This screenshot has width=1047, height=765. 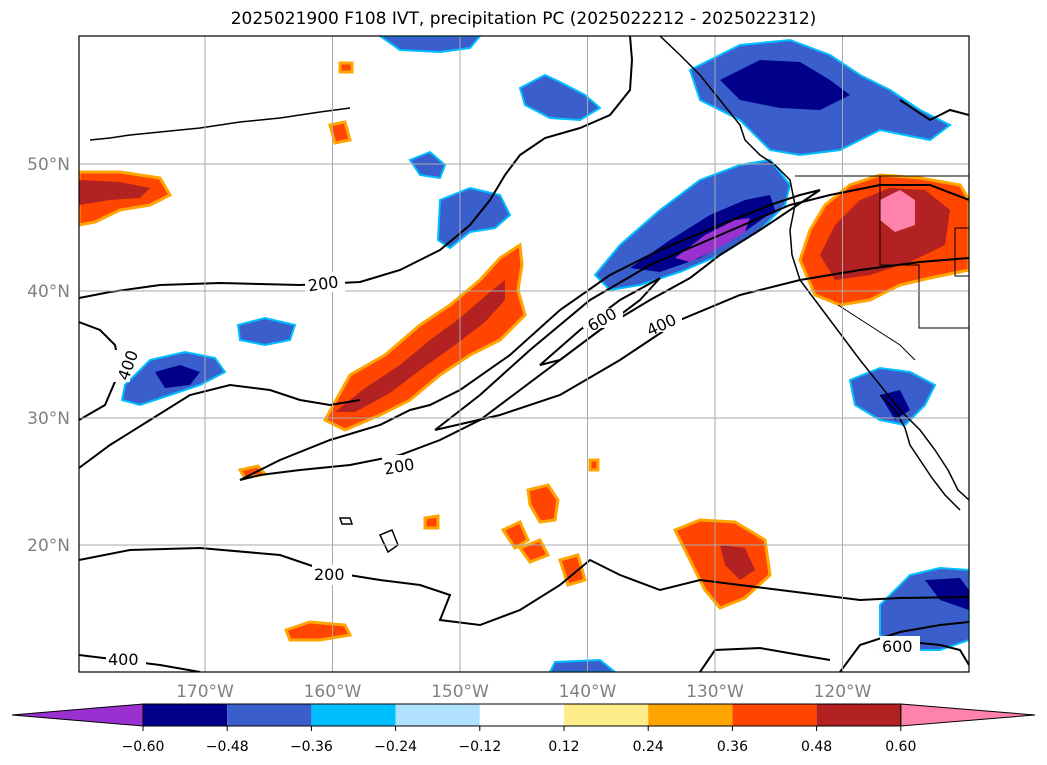 I want to click on contour-label-200-c: 200, so click(x=329, y=574).